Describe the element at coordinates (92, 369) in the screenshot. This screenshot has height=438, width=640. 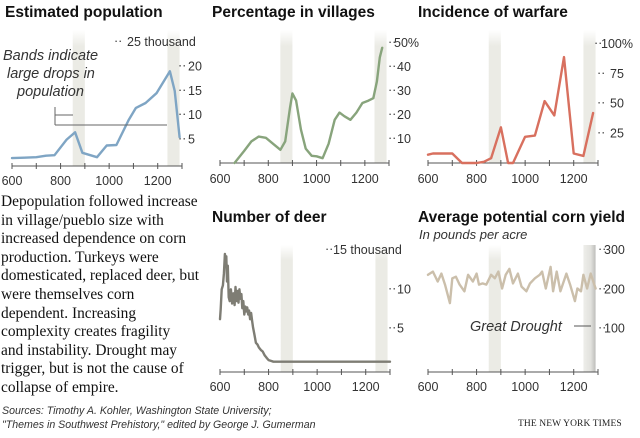
I see `paragraph-line: trigger, but is not the cause of` at that location.